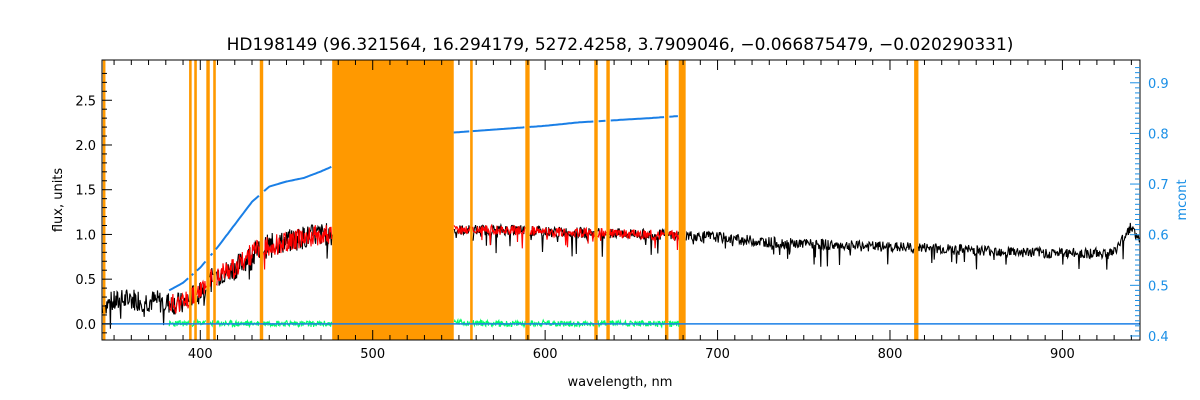 Image resolution: width=1200 pixels, height=400 pixels. I want to click on x-tick-label-600: 600, so click(545, 354).